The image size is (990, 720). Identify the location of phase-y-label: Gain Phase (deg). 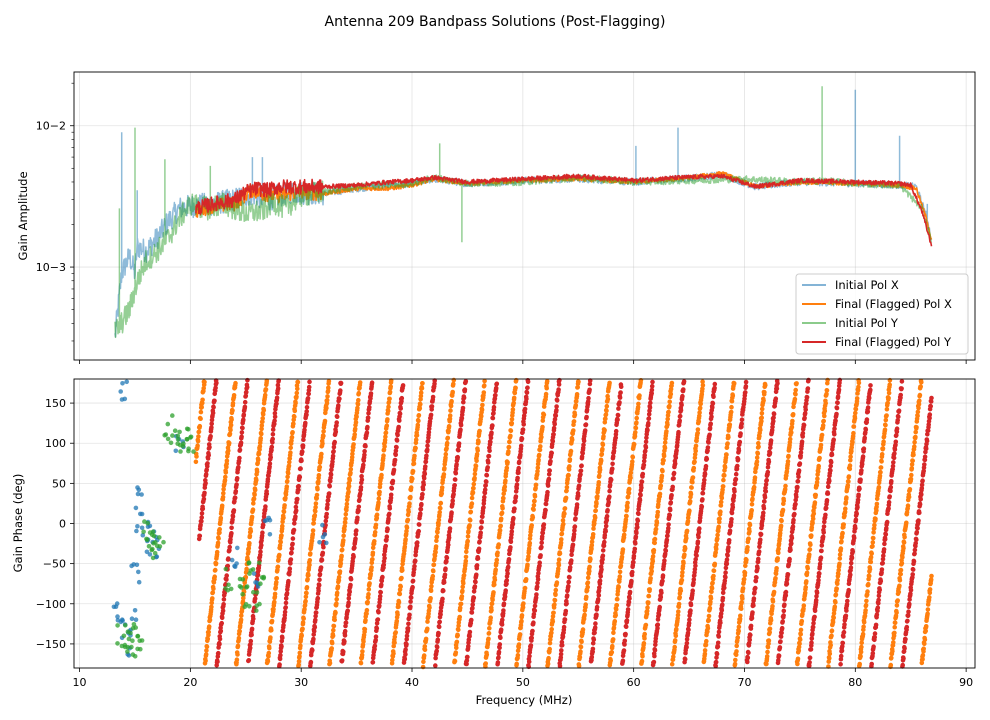
(18, 523).